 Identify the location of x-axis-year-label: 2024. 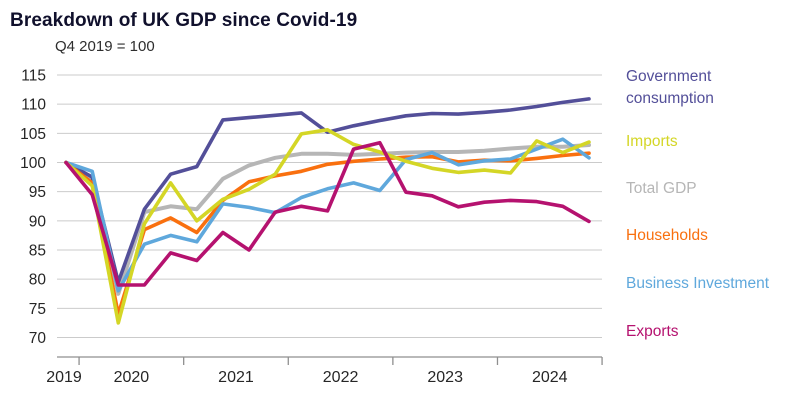
(550, 377).